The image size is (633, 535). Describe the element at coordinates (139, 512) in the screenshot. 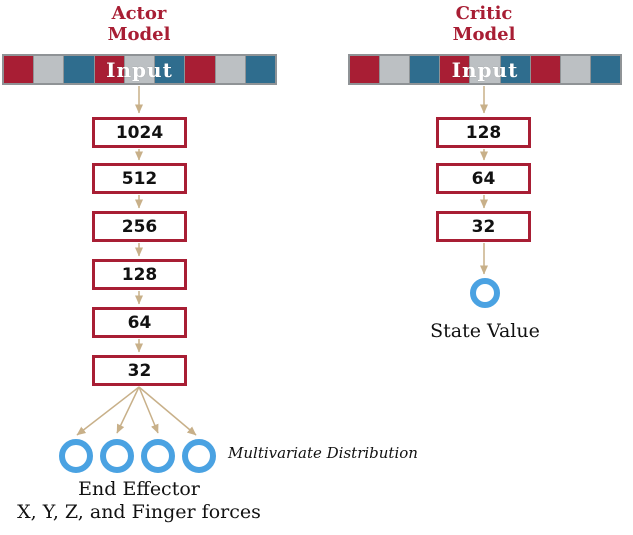

I see `actor-output-caption-line2: X, Y, Z, and Finger forces` at that location.